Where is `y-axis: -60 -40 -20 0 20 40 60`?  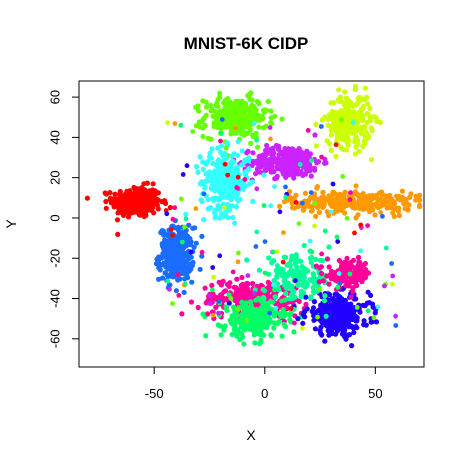
y-axis: -60 -40 -20 0 20 40 60 is located at coordinates (63, 219).